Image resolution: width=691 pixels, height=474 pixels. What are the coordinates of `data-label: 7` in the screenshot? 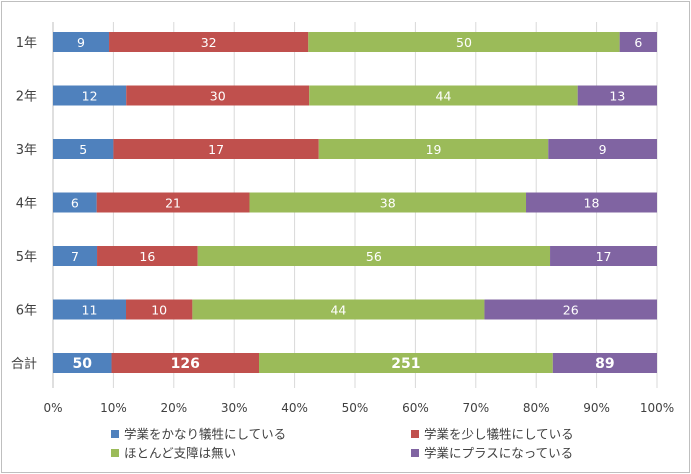 It's located at (75, 256).